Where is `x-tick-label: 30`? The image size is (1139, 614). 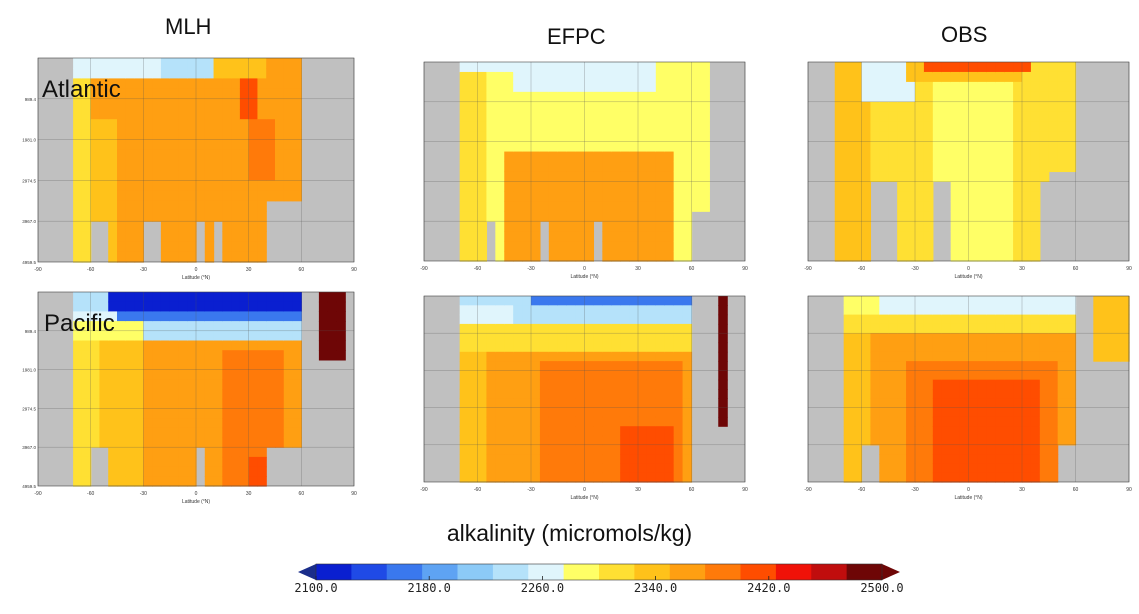
x-tick-label: 30 is located at coordinates (638, 490).